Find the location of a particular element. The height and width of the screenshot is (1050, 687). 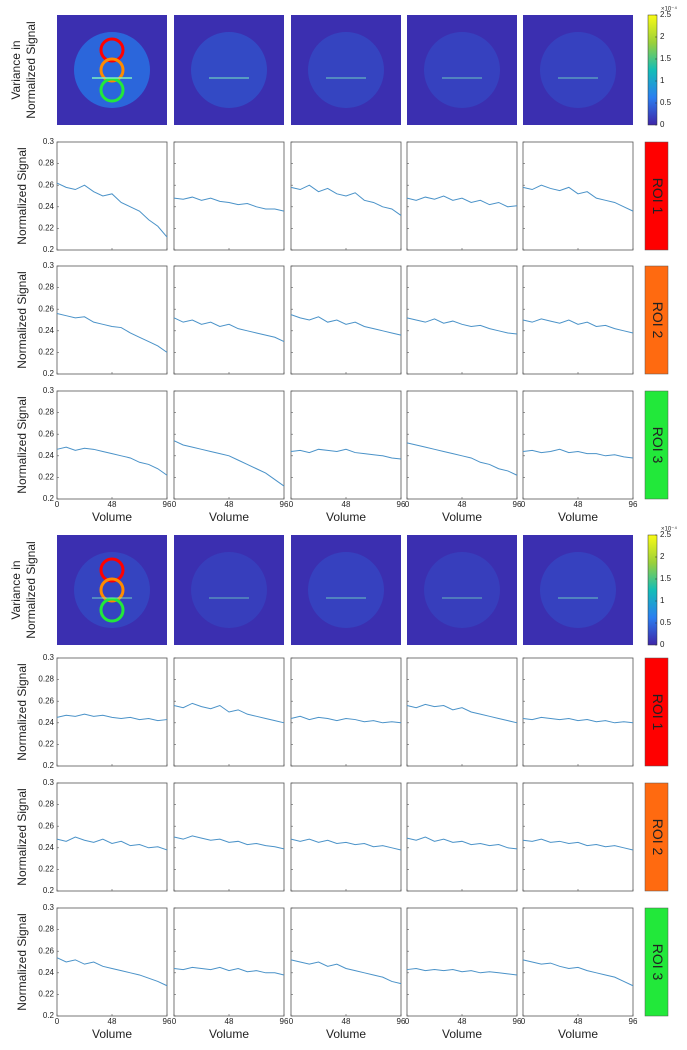

roi-label: ROI 1 is located at coordinates (658, 712).